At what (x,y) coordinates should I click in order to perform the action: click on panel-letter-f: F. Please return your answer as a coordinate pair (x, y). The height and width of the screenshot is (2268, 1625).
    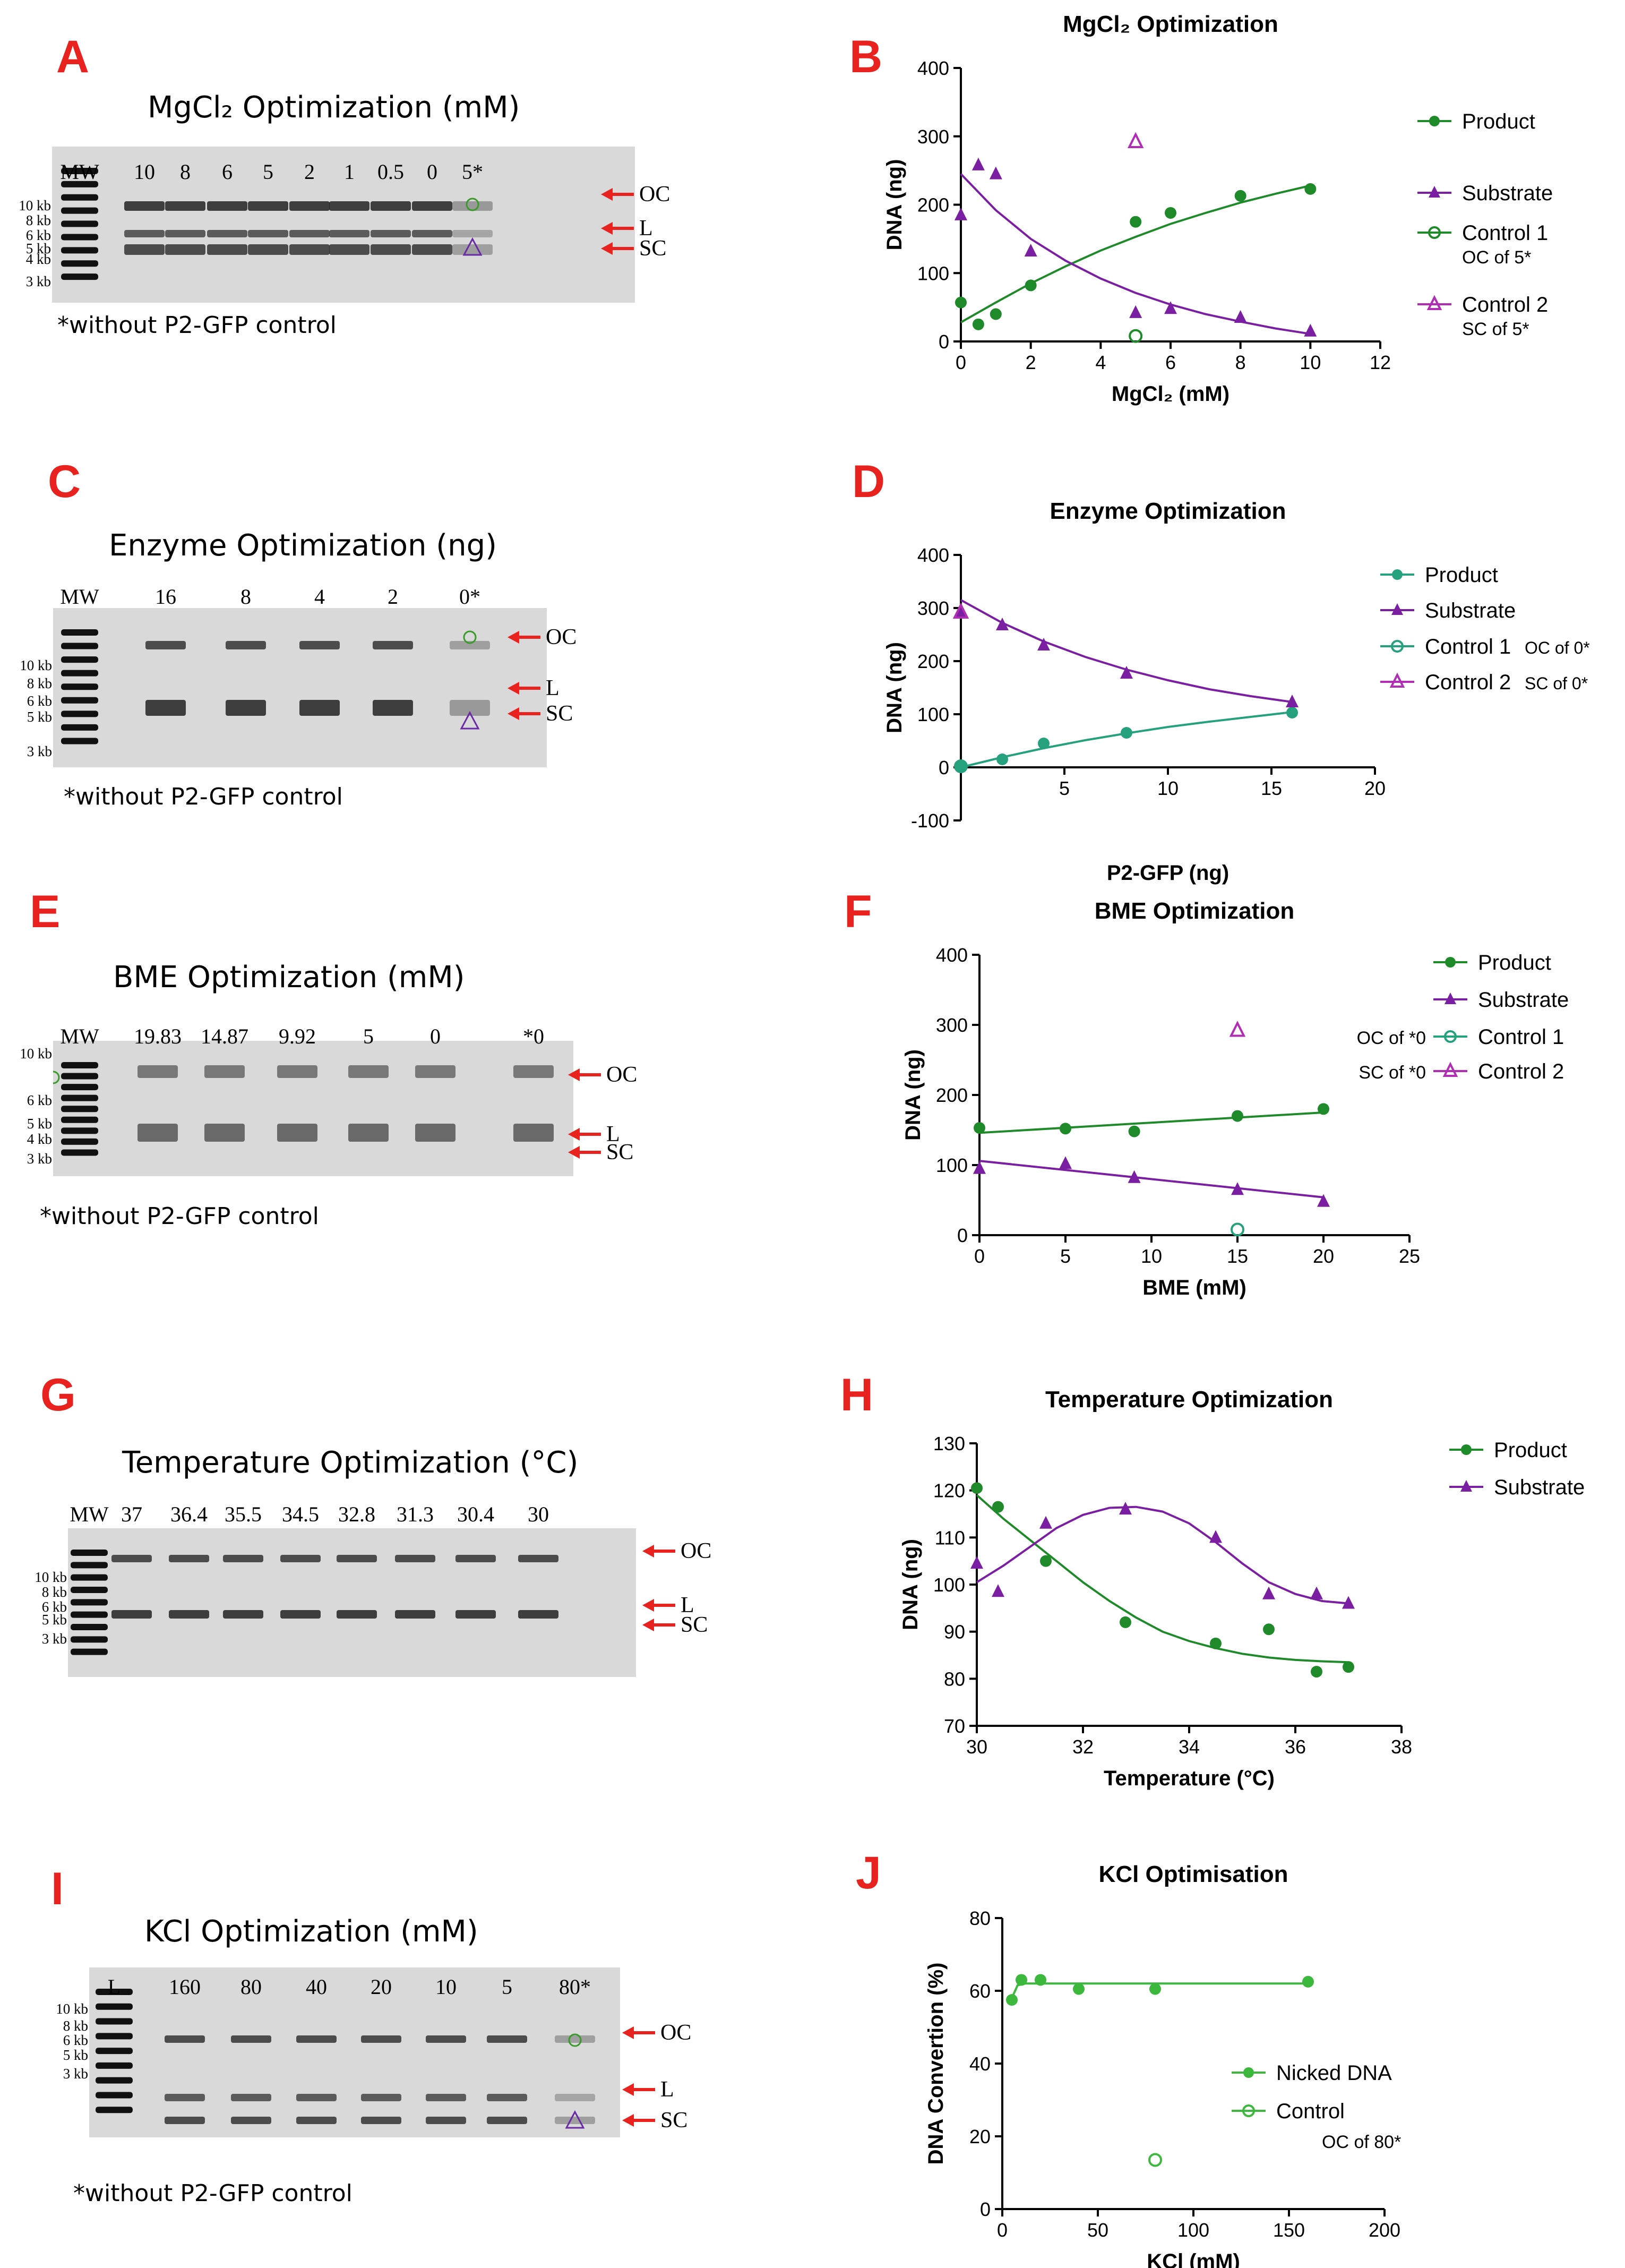
    Looking at the image, I should click on (858, 911).